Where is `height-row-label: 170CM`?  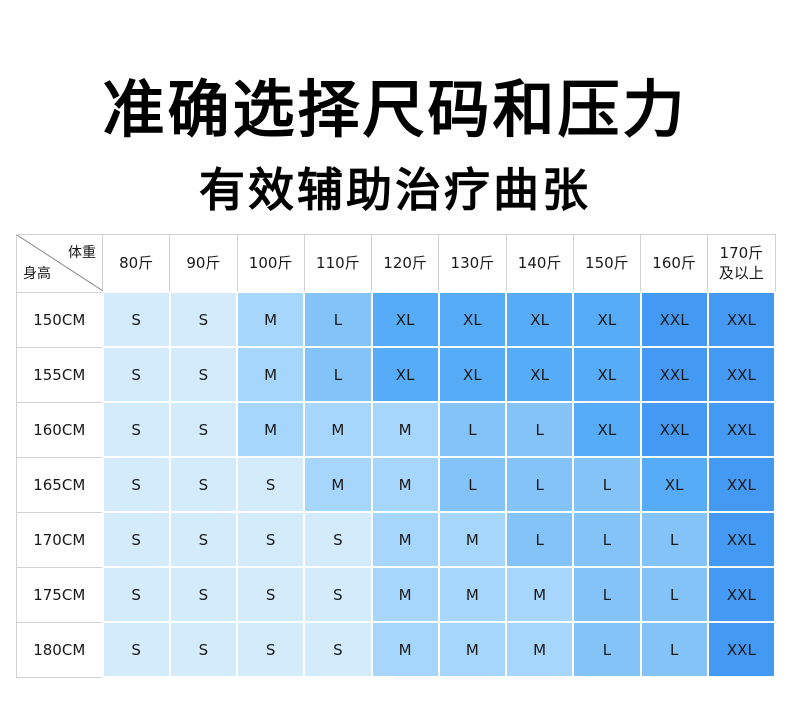
height-row-label: 170CM is located at coordinates (59, 539).